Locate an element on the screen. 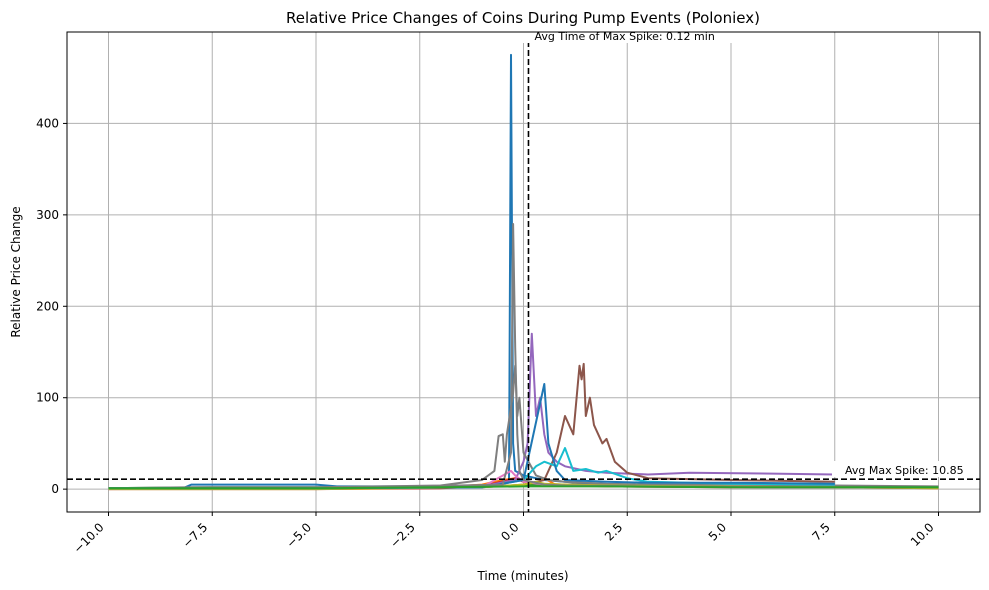 This screenshot has width=989, height=590. x-axis-label: Time (minutes) is located at coordinates (522, 576).